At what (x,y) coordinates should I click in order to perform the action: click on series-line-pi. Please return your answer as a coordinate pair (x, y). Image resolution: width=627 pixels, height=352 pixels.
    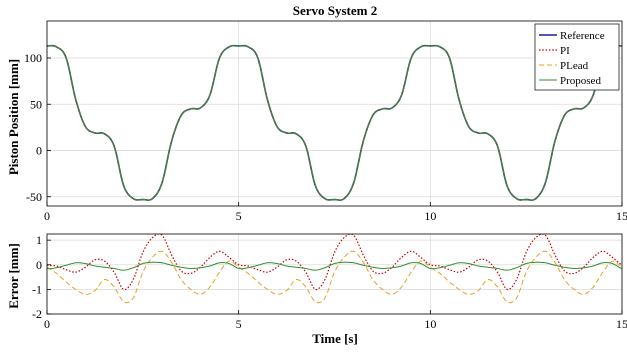
    Looking at the image, I should click on (334, 262).